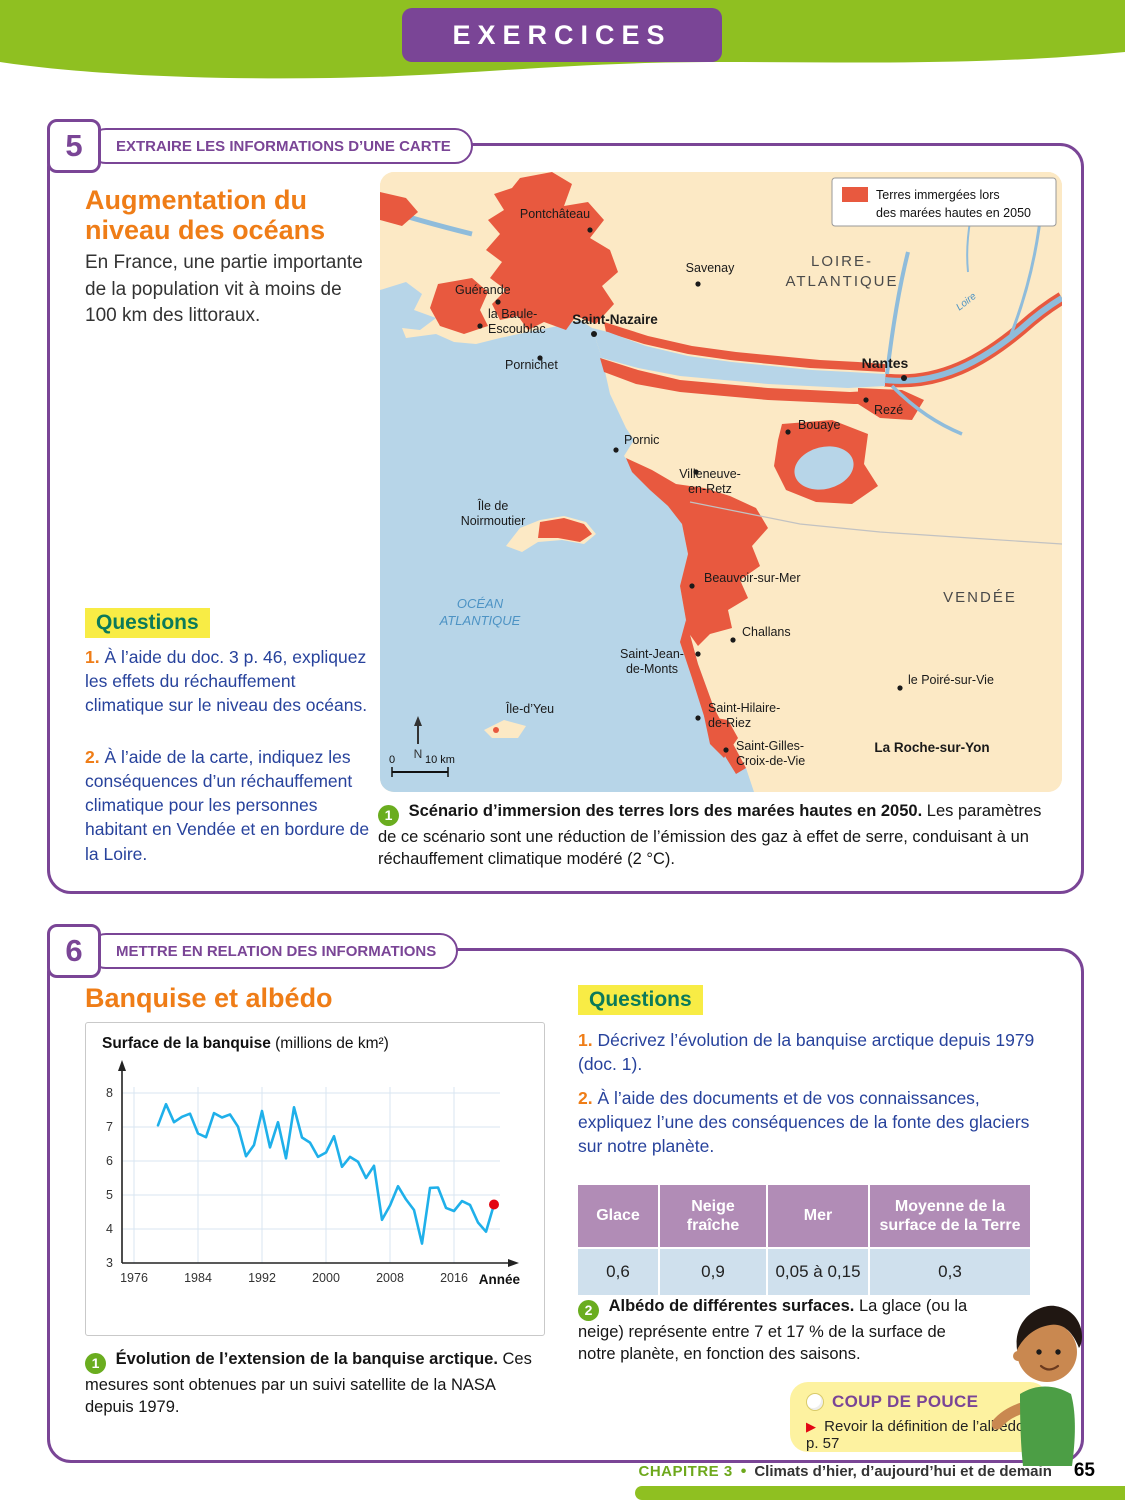 This screenshot has width=1125, height=1500. Describe the element at coordinates (818, 1272) in the screenshot. I see `table-value-mer: 0,05 à 0,15` at that location.